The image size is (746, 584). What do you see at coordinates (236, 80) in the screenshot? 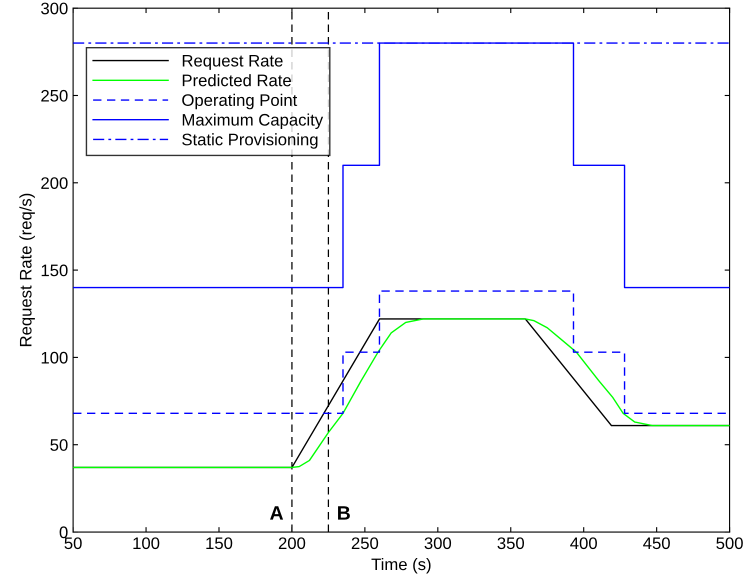
I see `legend-label: Predicted Rate` at bounding box center [236, 80].